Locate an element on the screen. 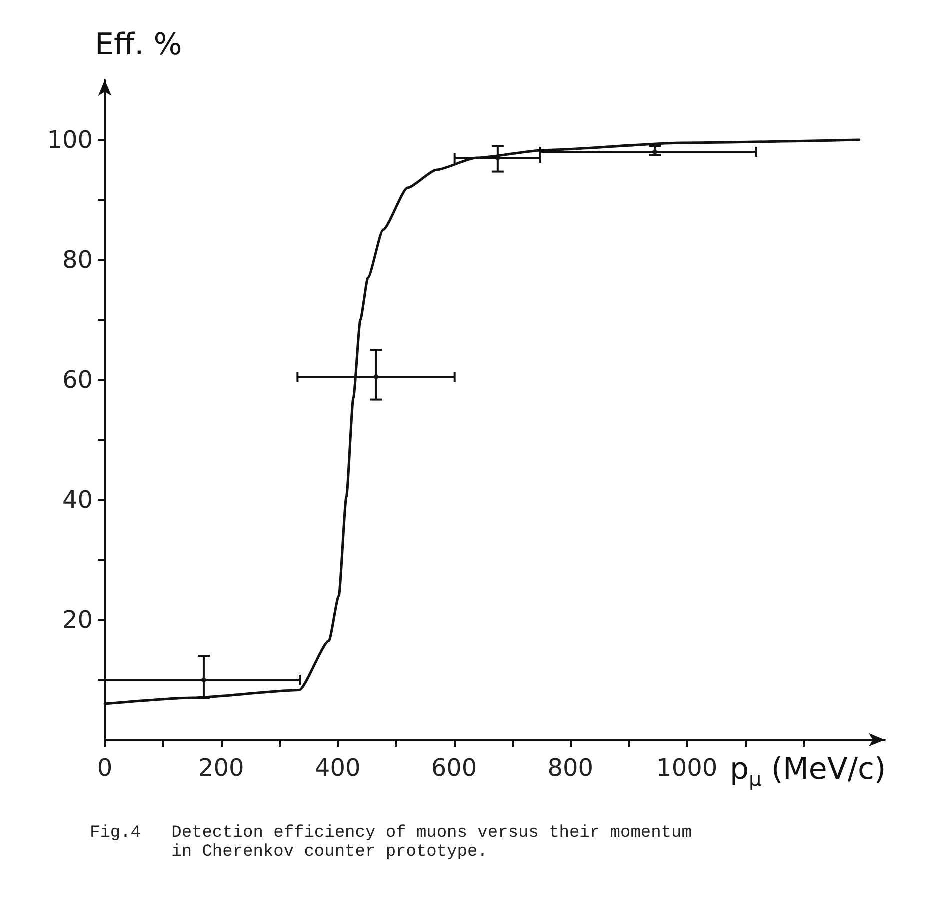 This screenshot has width=945, height=908. x-tick-label: 600 is located at coordinates (454, 768).